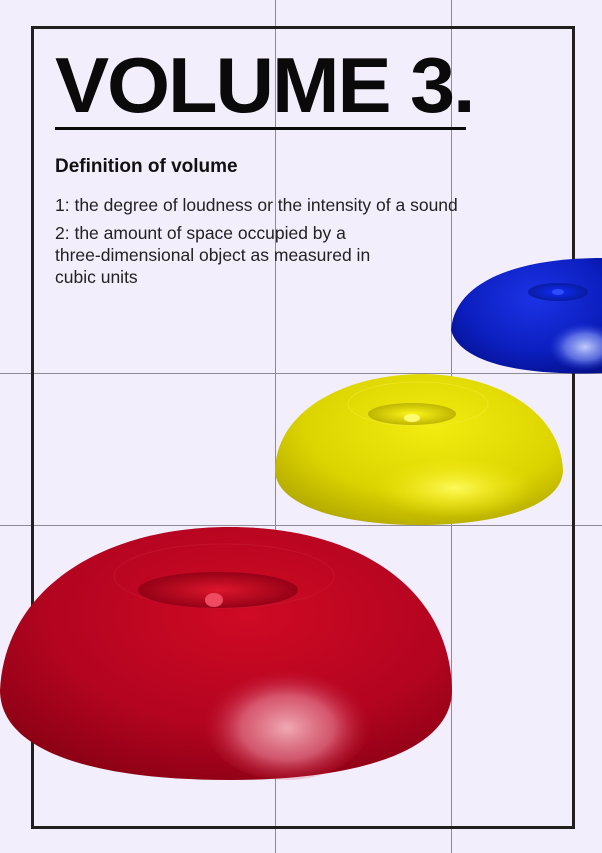 This screenshot has width=602, height=853. I want to click on definition-heading: Definition of volume, so click(146, 166).